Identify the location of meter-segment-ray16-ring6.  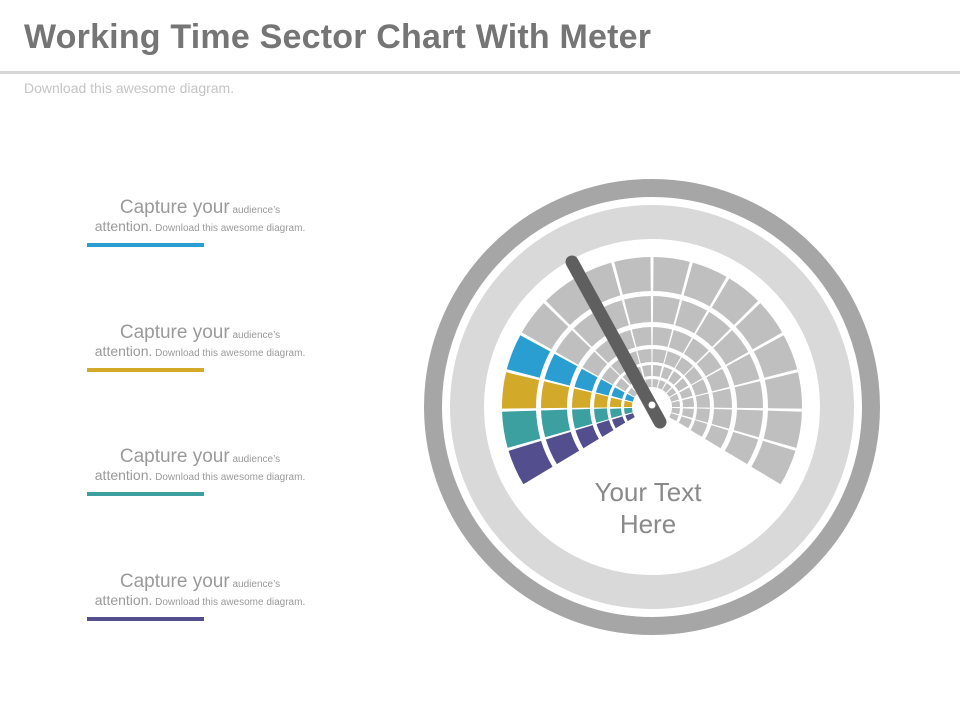
(773, 462).